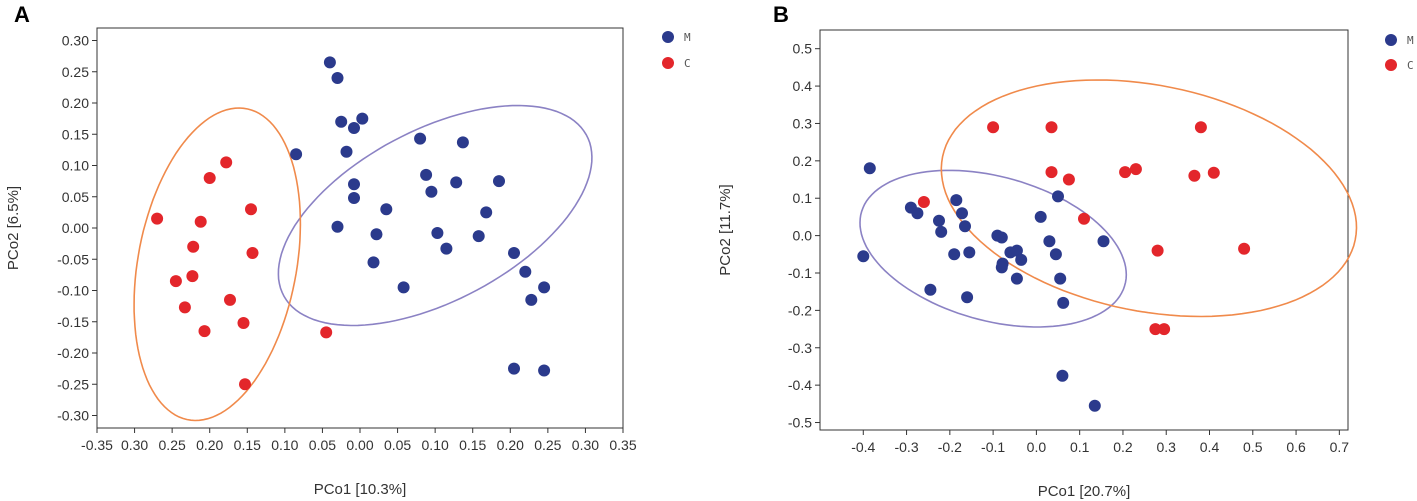 The height and width of the screenshot is (501, 1417). What do you see at coordinates (800, 273) in the screenshot?
I see `y-tick-label: -0.1` at bounding box center [800, 273].